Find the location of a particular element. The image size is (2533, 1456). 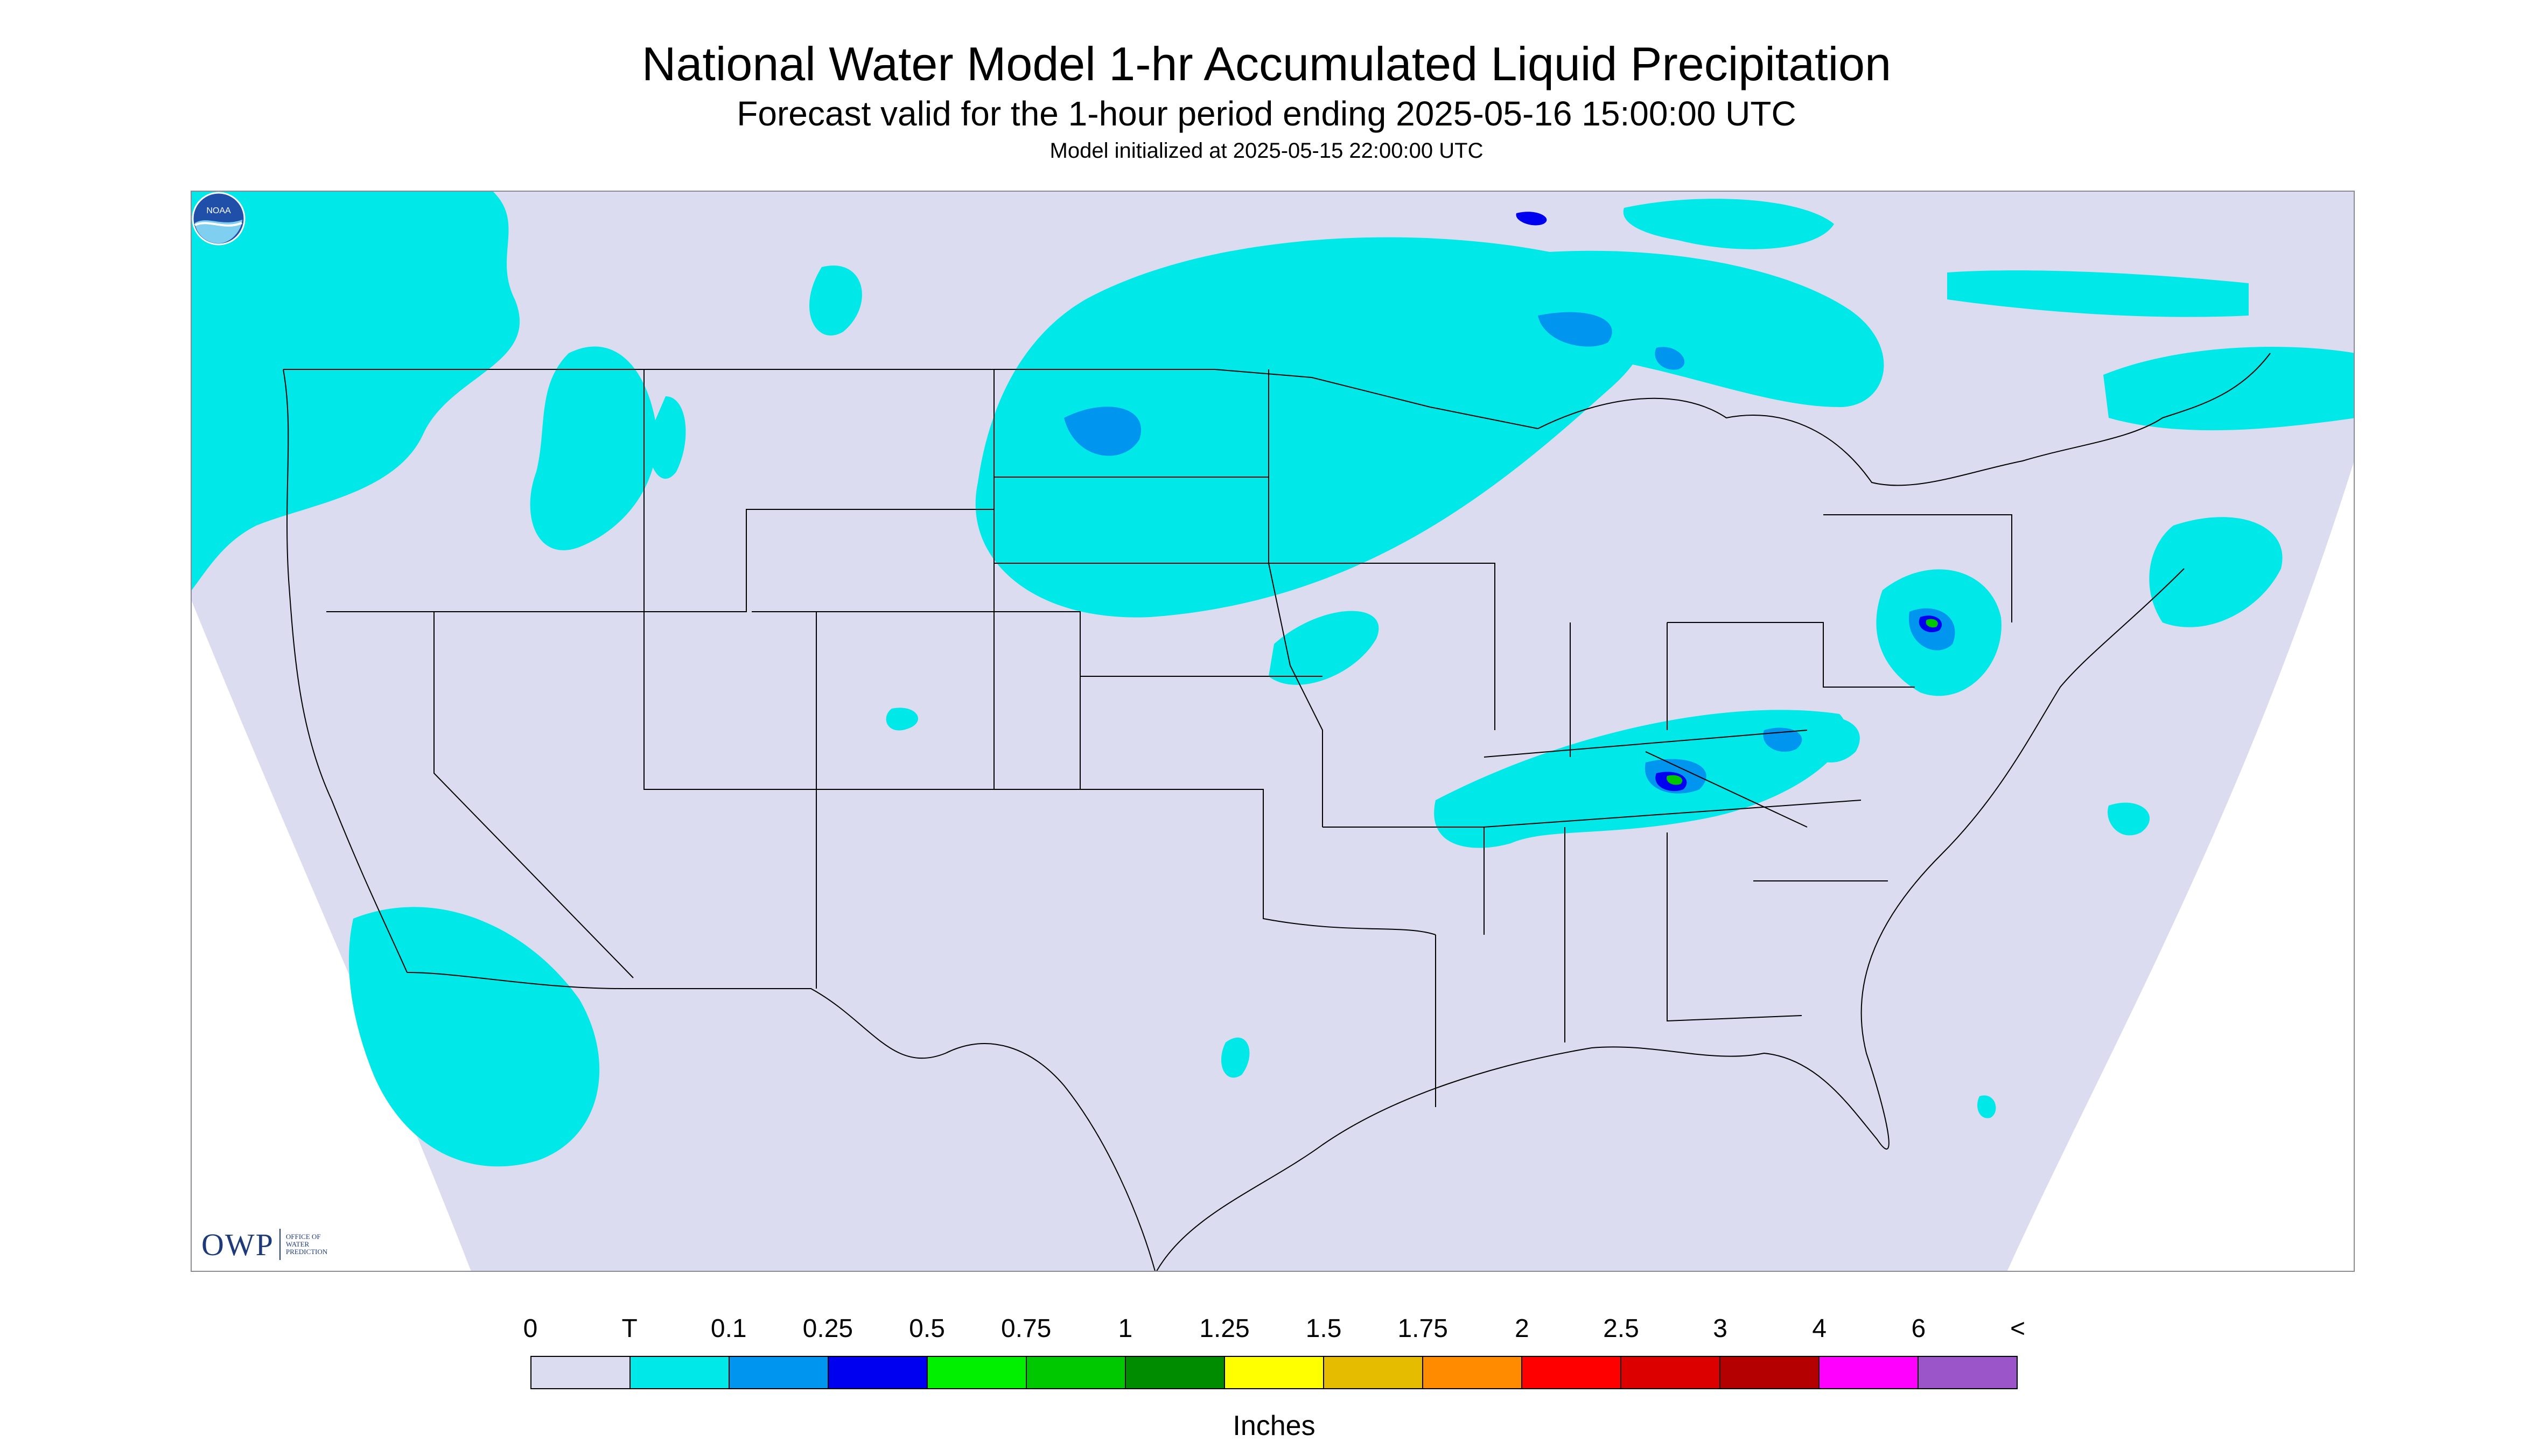

legend-tick-label: 2 is located at coordinates (1521, 1328).